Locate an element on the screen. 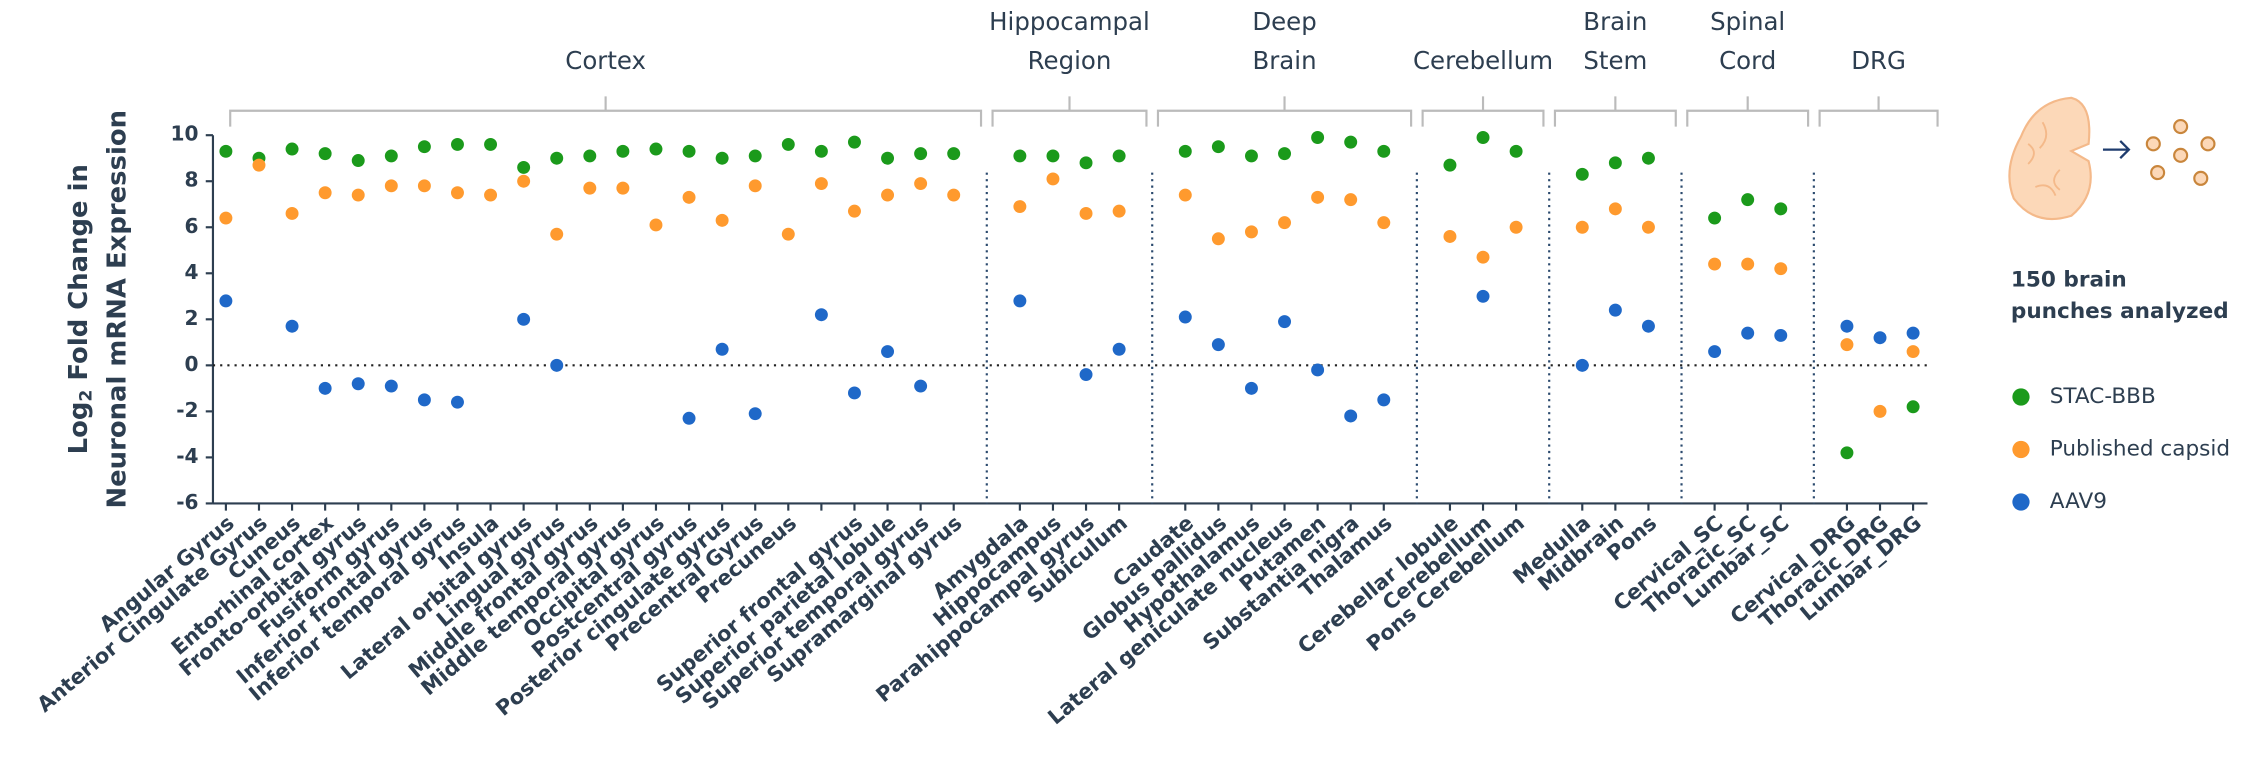  y-tick-label: -2 is located at coordinates (187, 410).